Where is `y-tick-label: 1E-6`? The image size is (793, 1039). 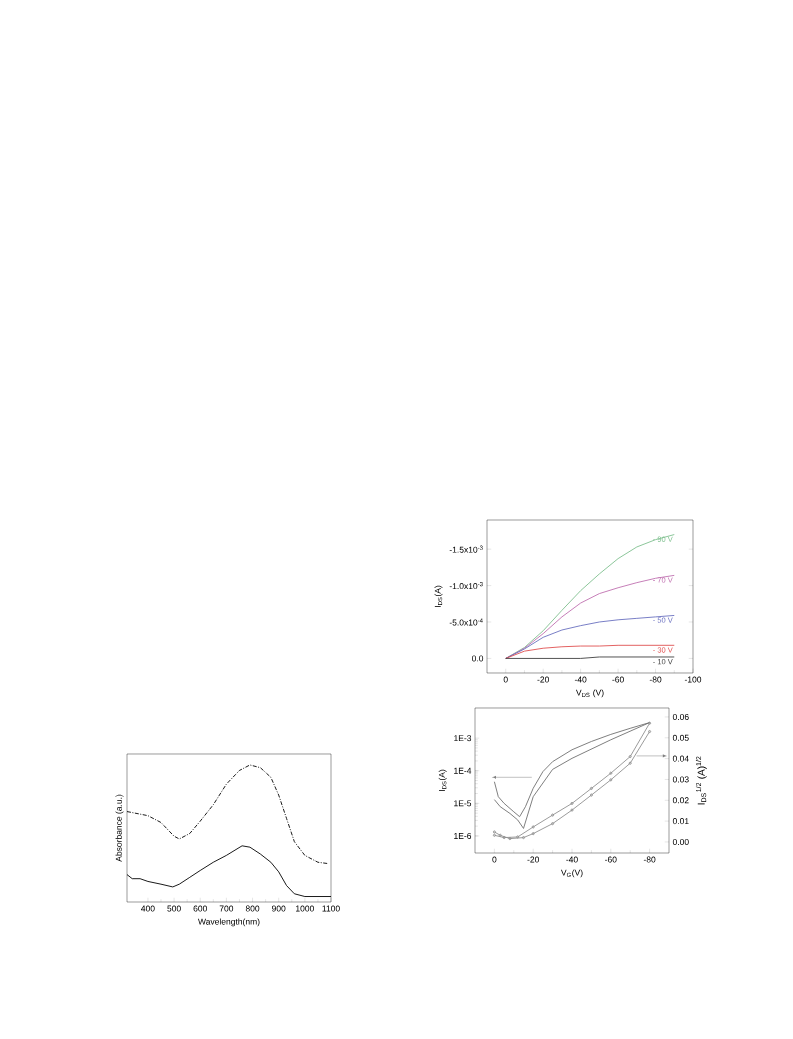 y-tick-label: 1E-6 is located at coordinates (463, 835).